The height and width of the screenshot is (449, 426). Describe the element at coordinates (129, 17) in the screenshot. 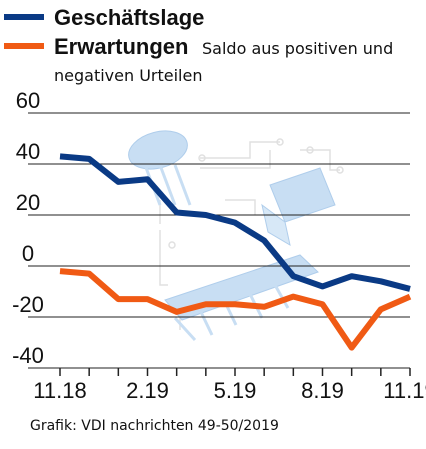

I see `legend-label-geschaeftslage: Geschäftslage` at that location.